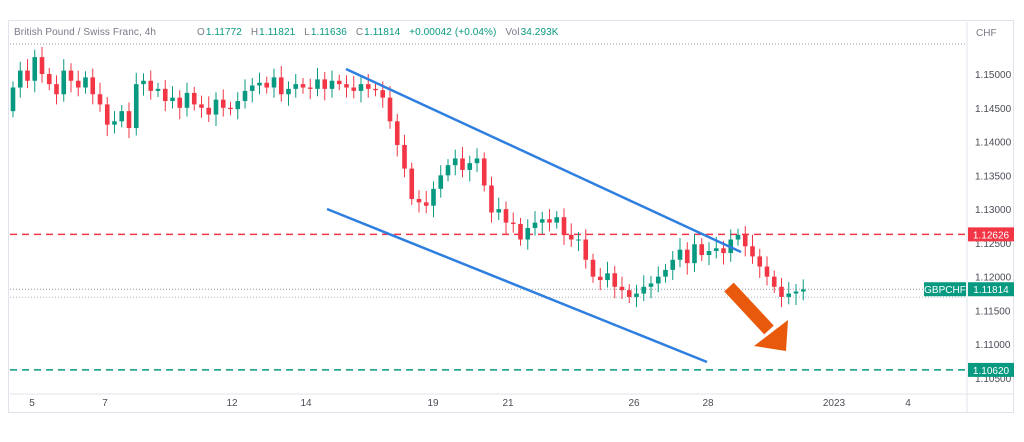 This screenshot has width=1024, height=442. I want to click on resistance-level-tag, so click(991, 234).